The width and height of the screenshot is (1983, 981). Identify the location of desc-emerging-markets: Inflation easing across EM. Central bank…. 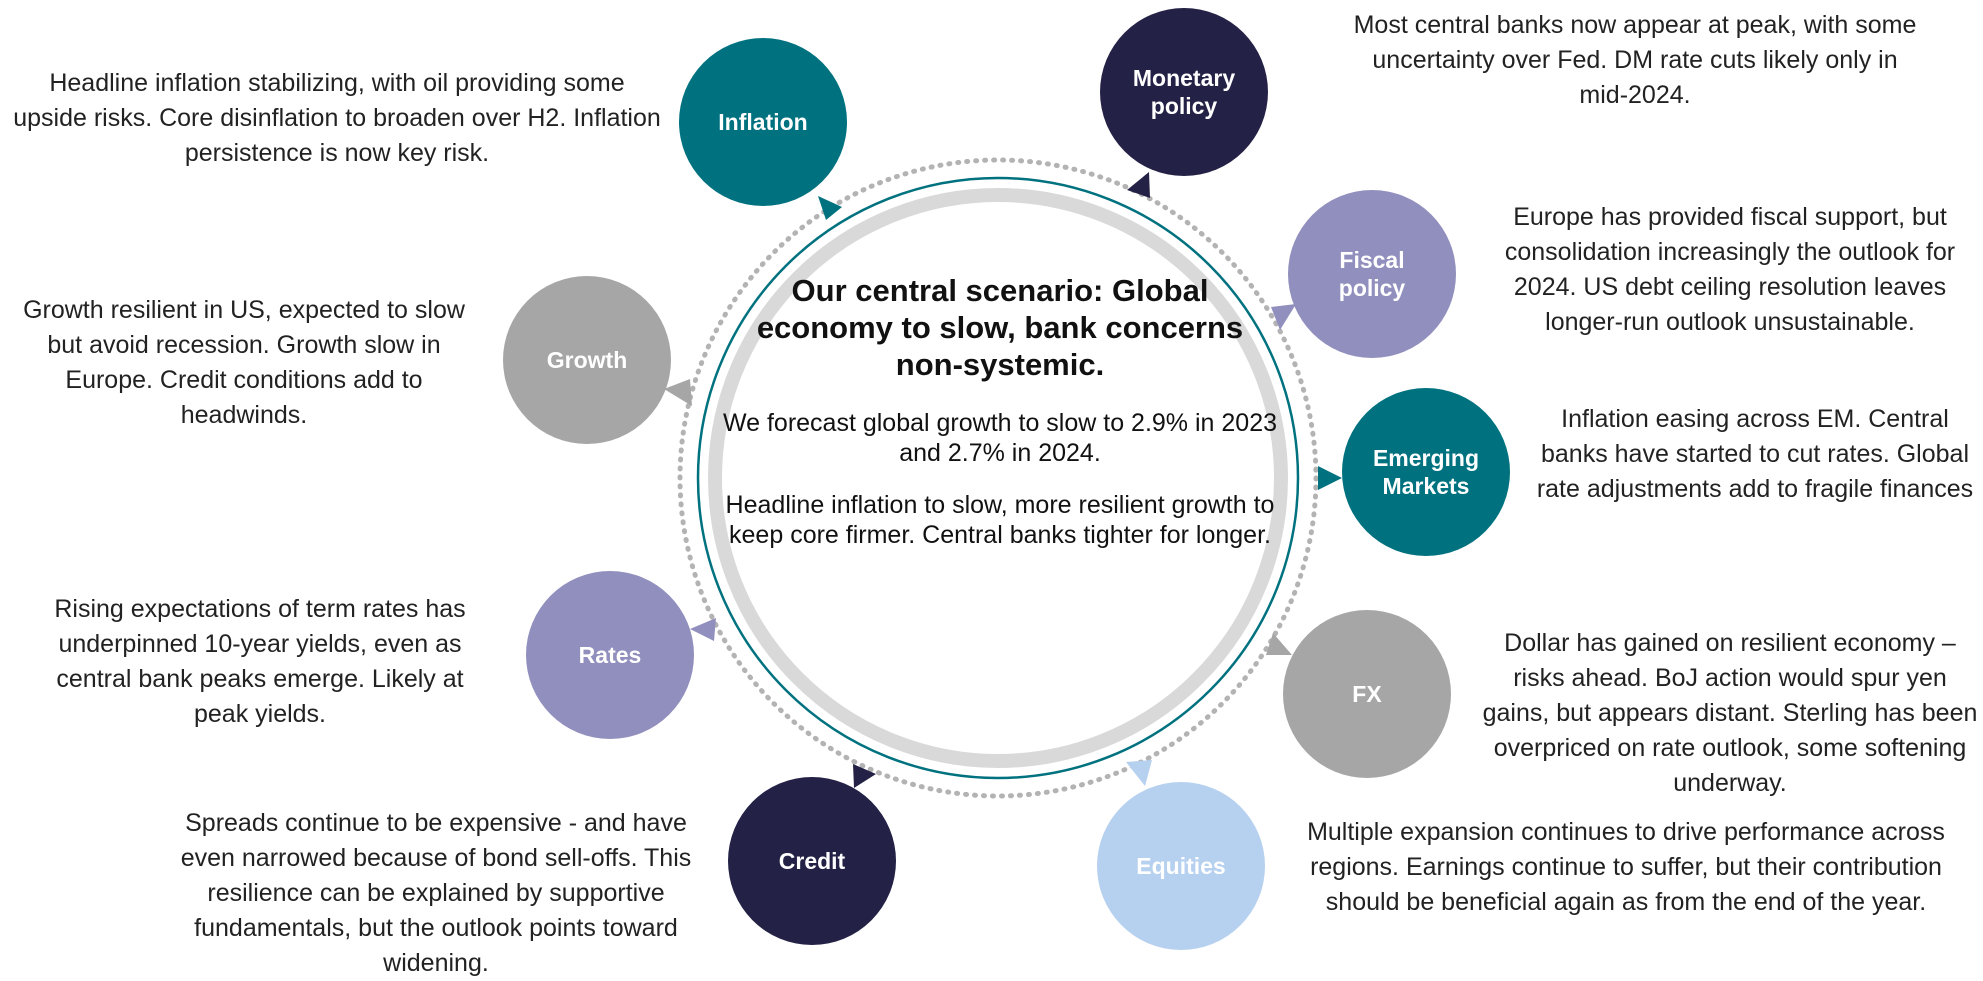
(1755, 454).